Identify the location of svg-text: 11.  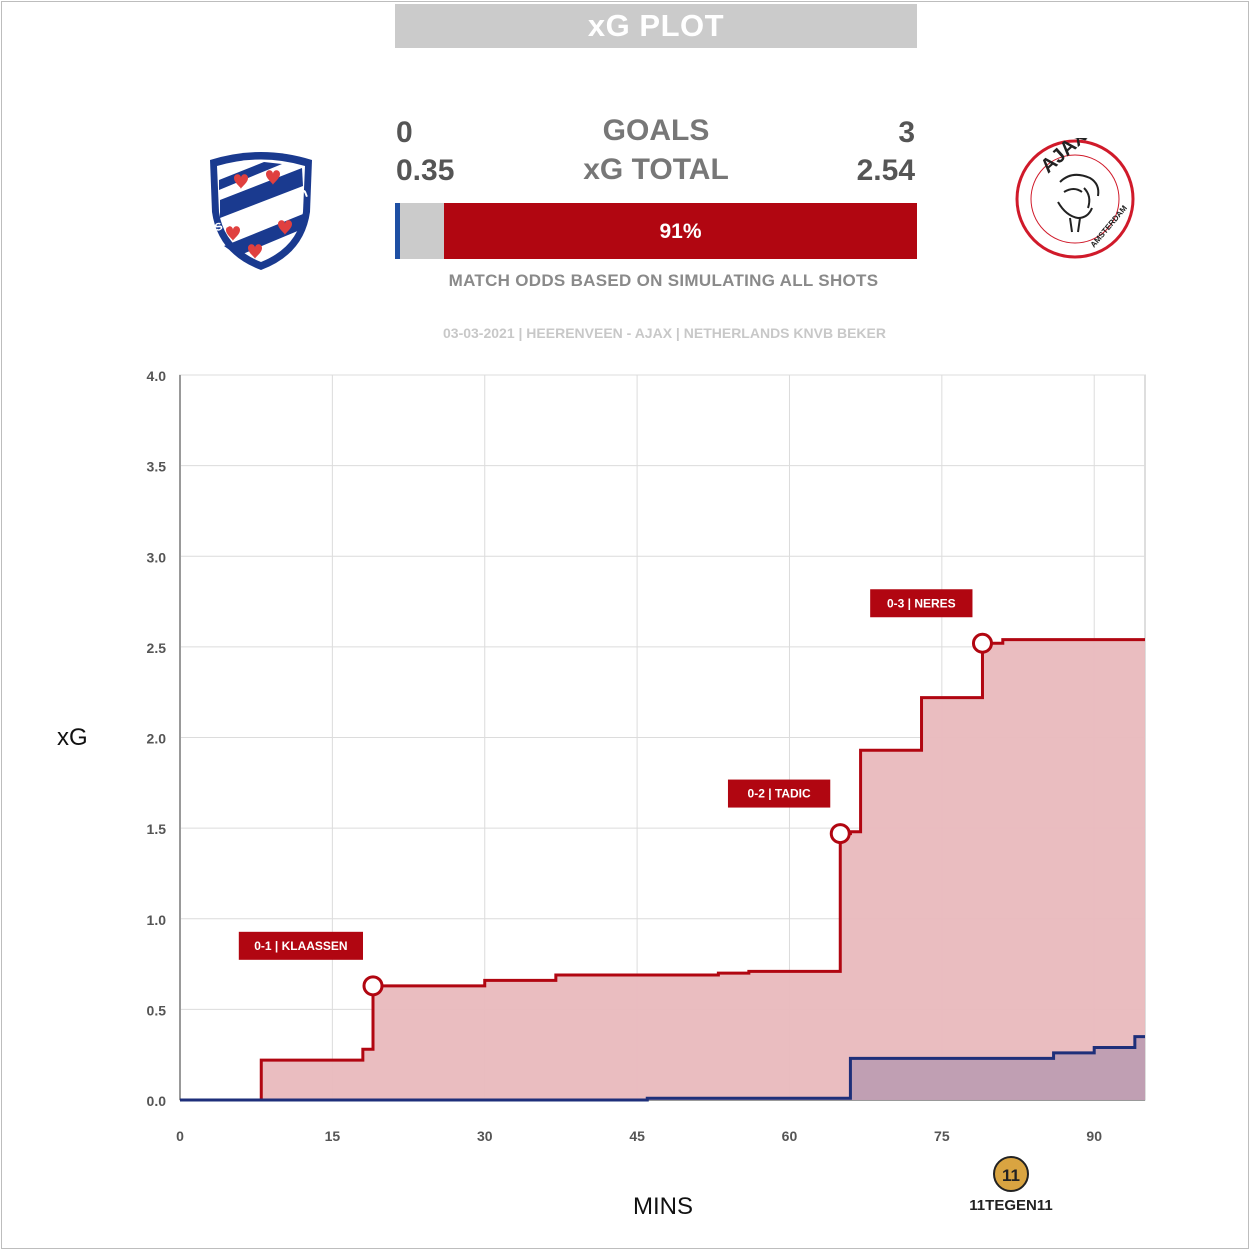
(1011, 1175).